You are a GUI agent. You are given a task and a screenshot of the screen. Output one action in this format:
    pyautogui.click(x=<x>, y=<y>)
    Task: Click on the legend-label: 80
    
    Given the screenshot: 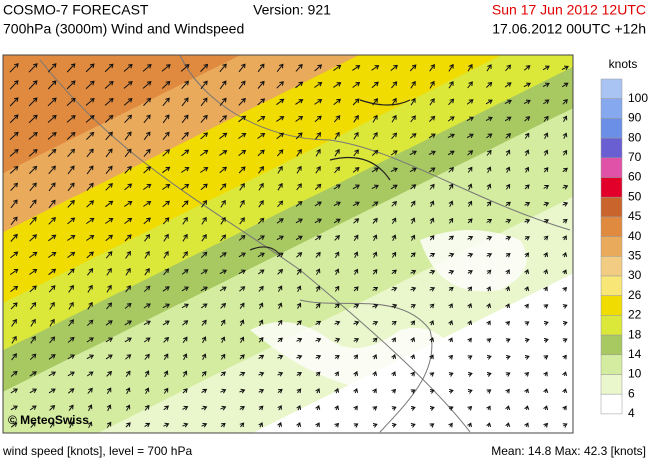 What is the action you would take?
    pyautogui.click(x=635, y=137)
    